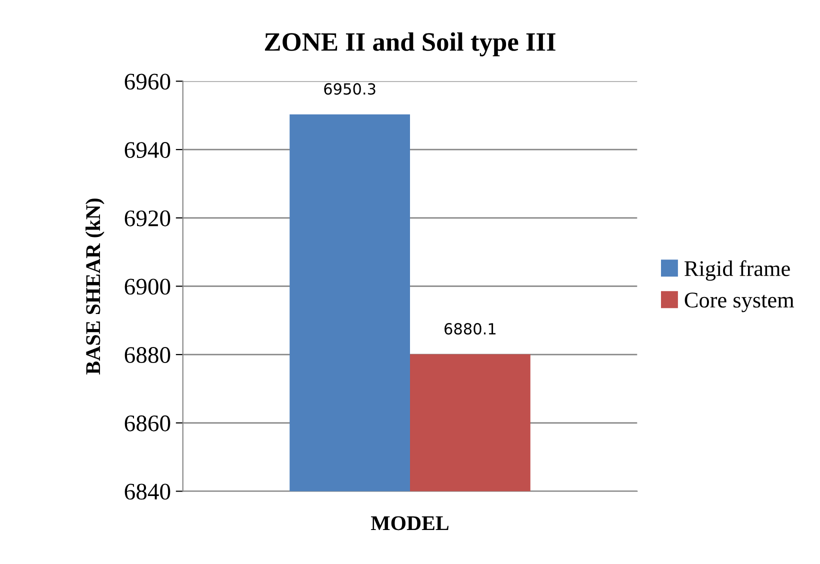 This screenshot has width=820, height=564. I want to click on y-tick-label: 6900, so click(147, 286).